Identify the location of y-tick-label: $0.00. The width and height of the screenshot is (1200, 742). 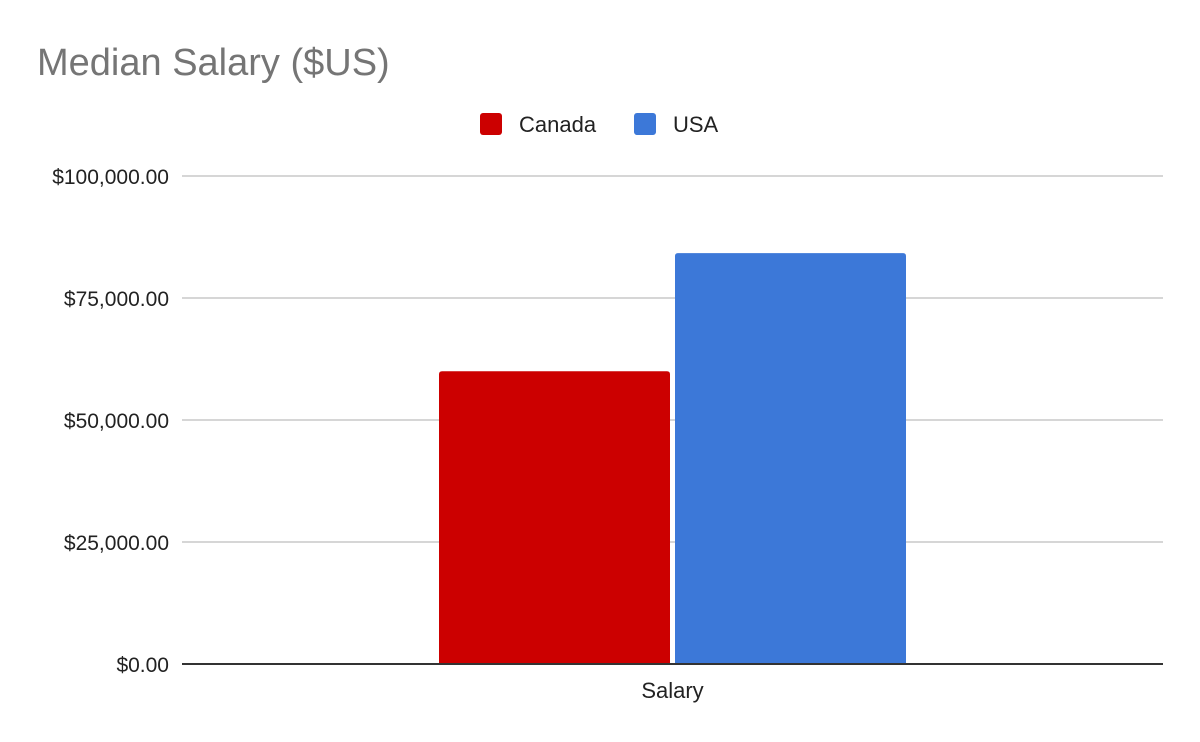
(142, 665).